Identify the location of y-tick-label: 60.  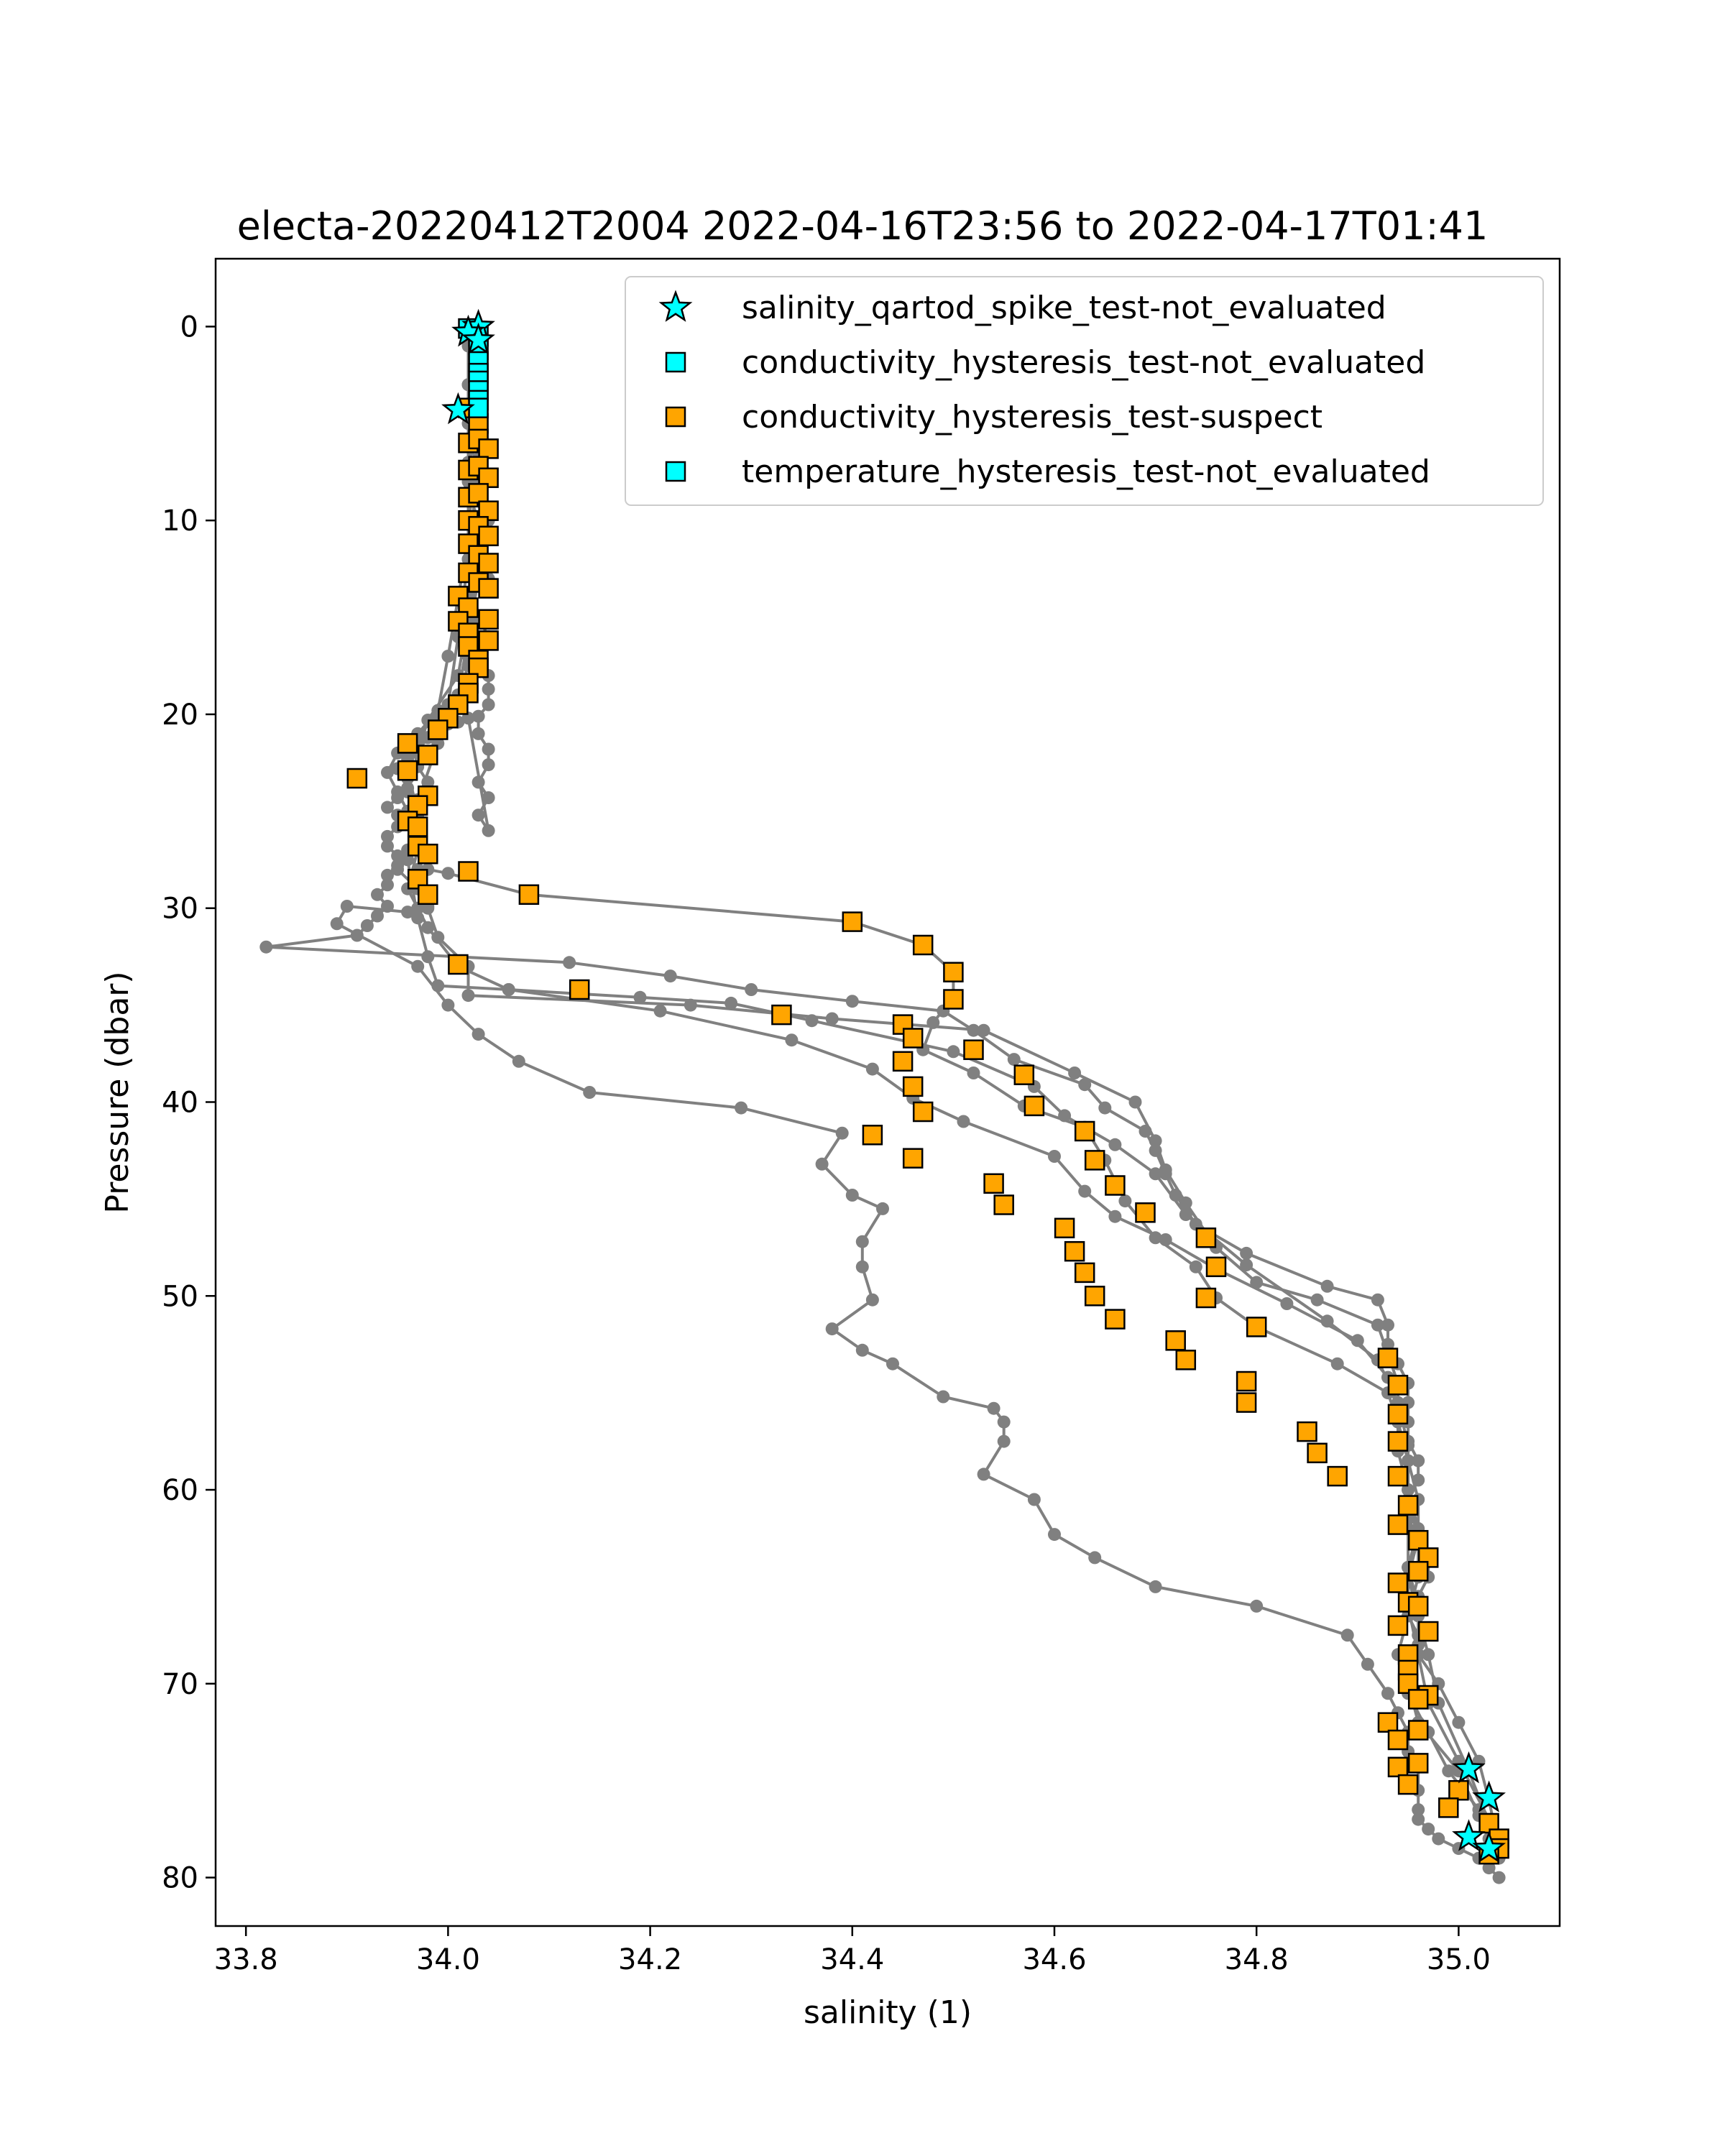
(180, 1491).